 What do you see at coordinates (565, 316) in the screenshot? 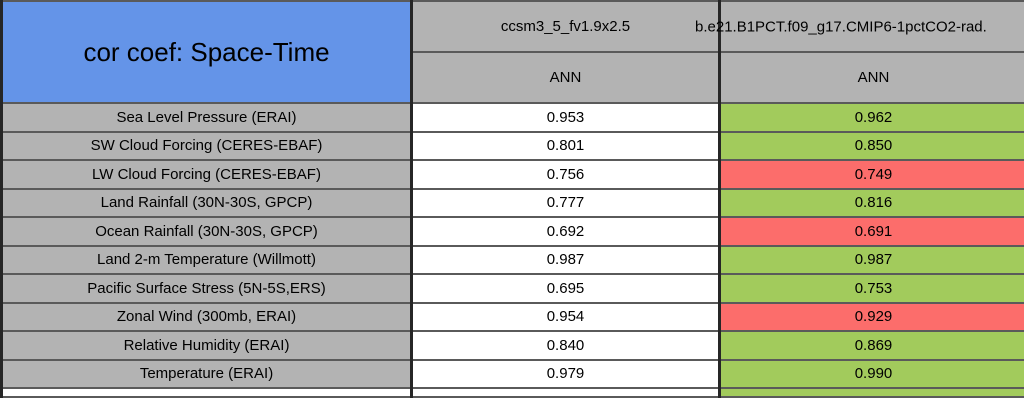
I see `value-cell-model-1: 0.954` at bounding box center [565, 316].